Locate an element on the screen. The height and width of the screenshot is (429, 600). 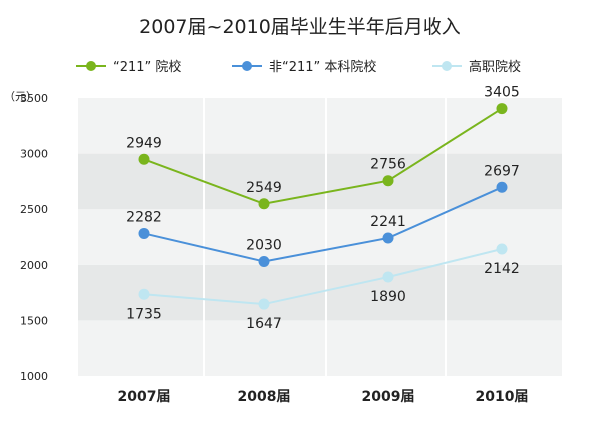
data-label: 2756 is located at coordinates (388, 165).